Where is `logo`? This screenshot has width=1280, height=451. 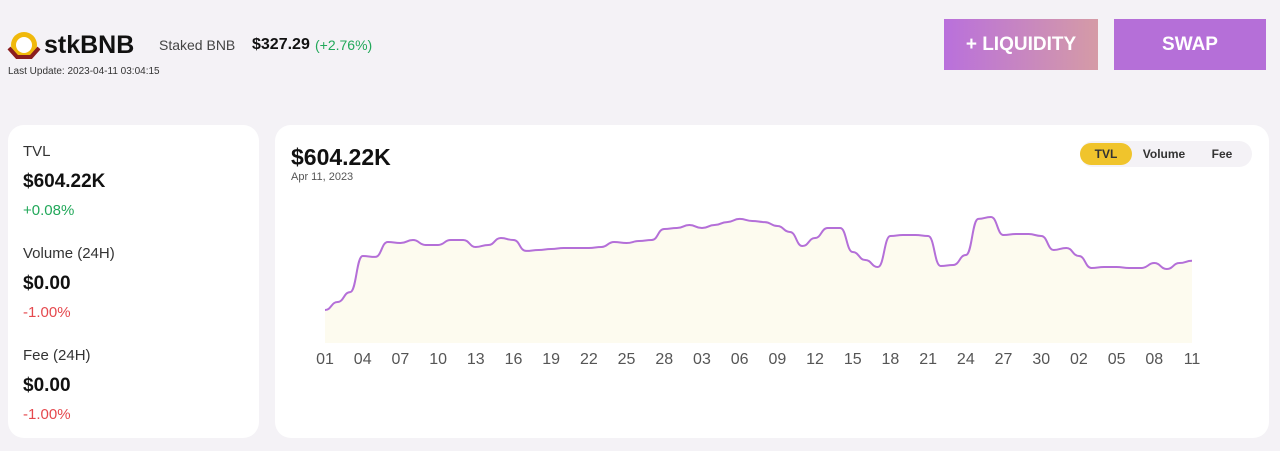 logo is located at coordinates (24, 45).